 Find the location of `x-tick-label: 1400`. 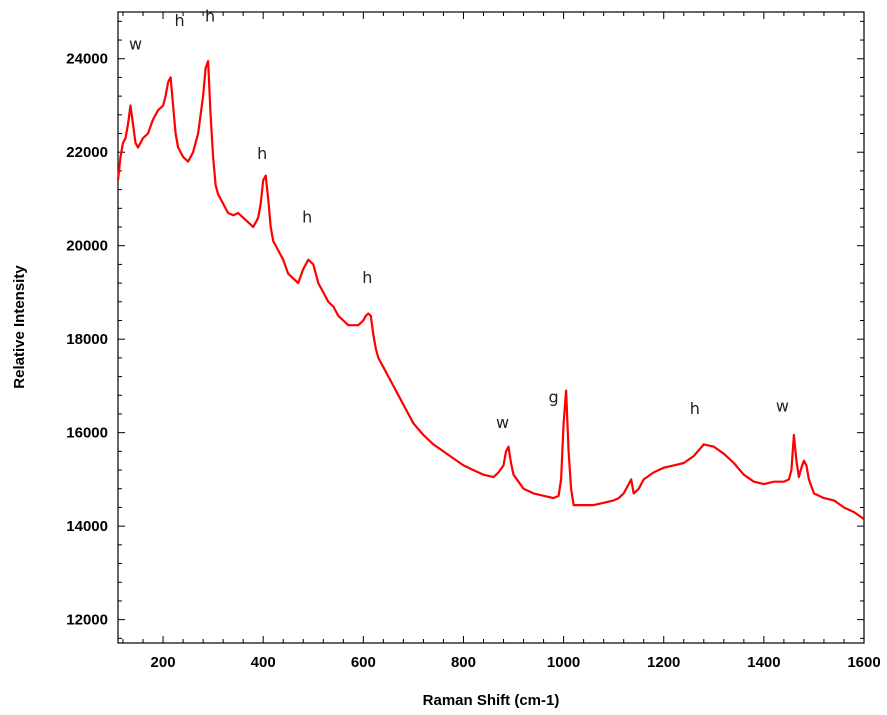

x-tick-label: 1400 is located at coordinates (763, 662).